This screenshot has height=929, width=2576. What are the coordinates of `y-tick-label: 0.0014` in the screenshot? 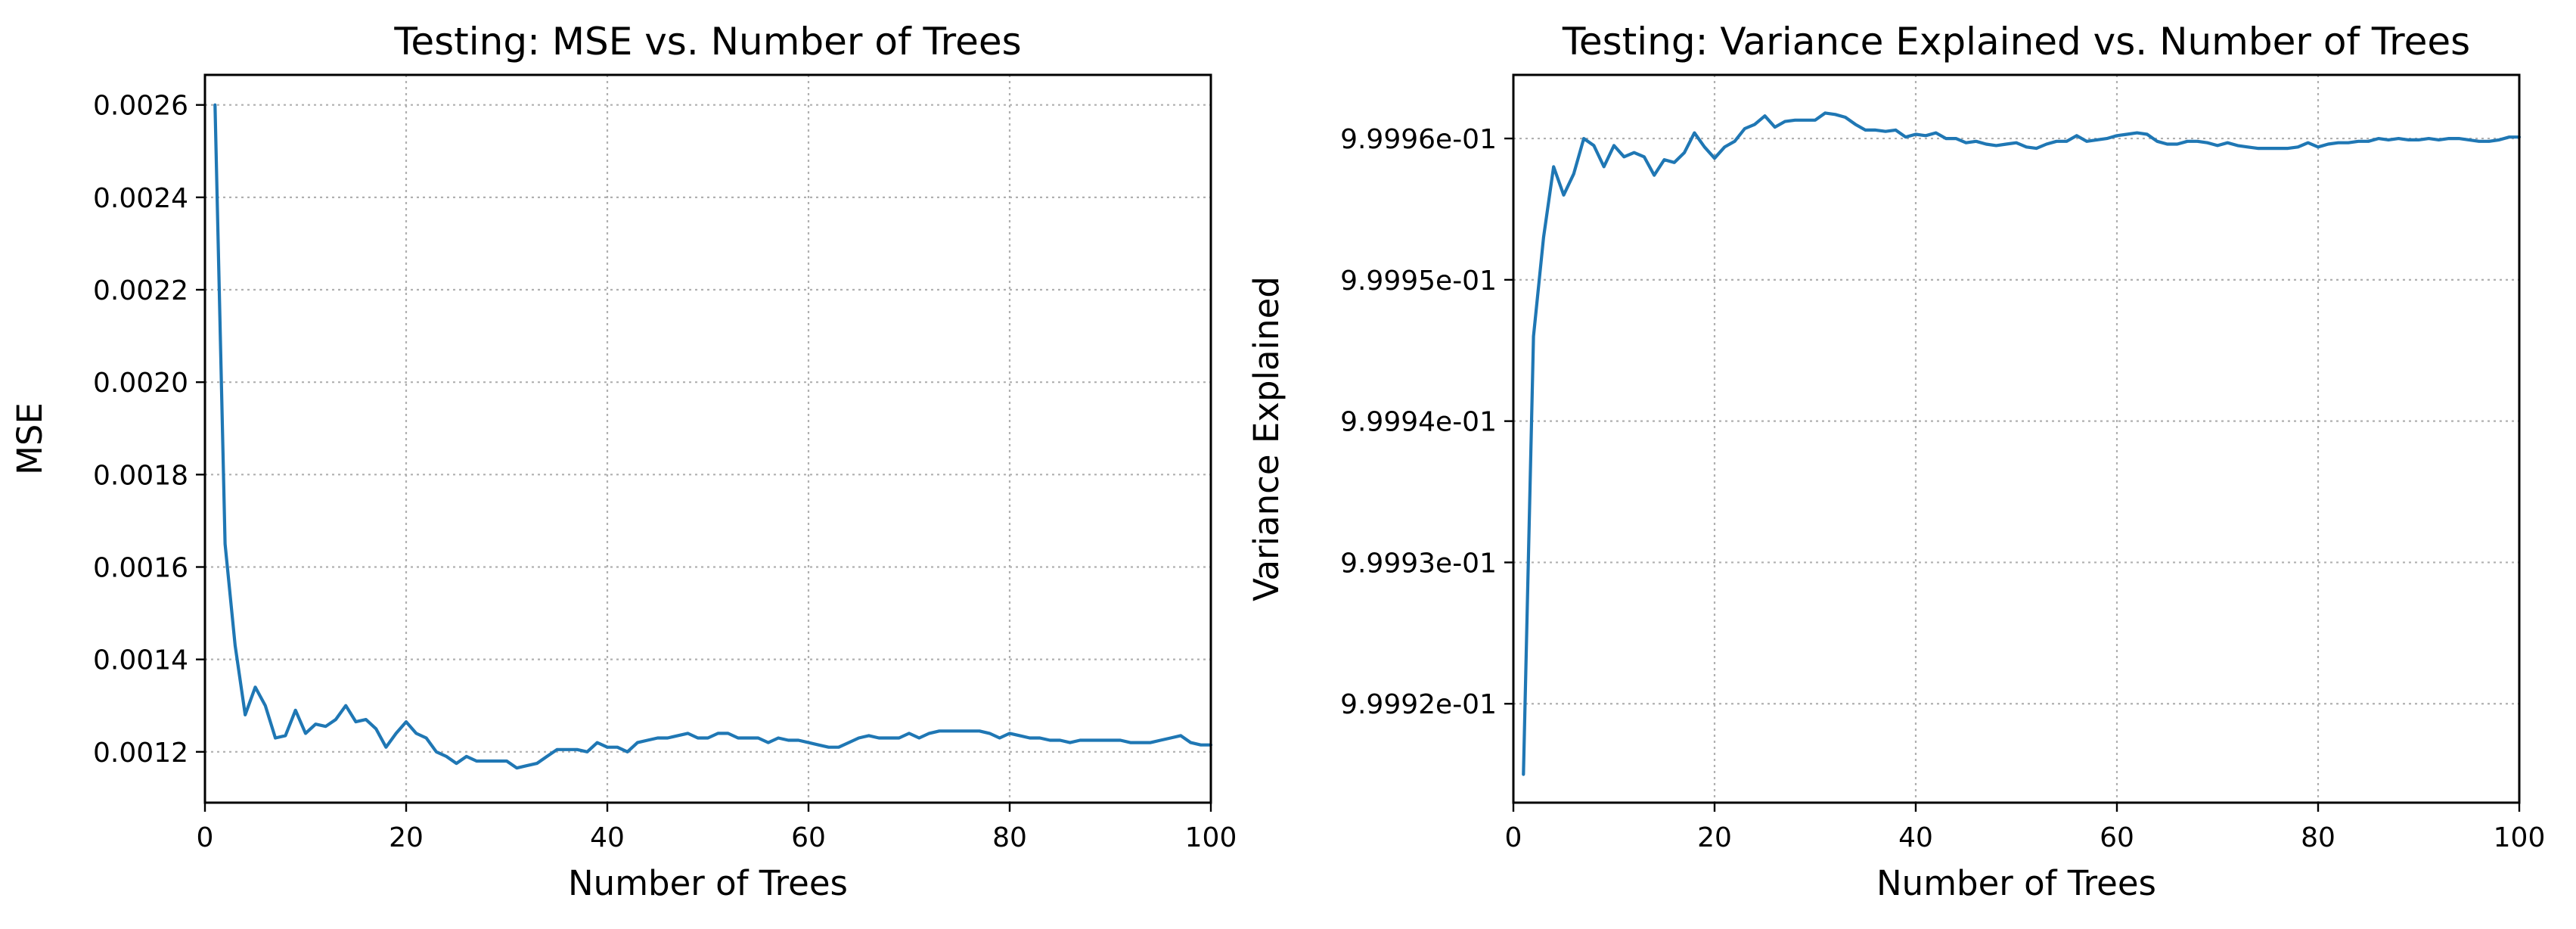 It's located at (140, 660).